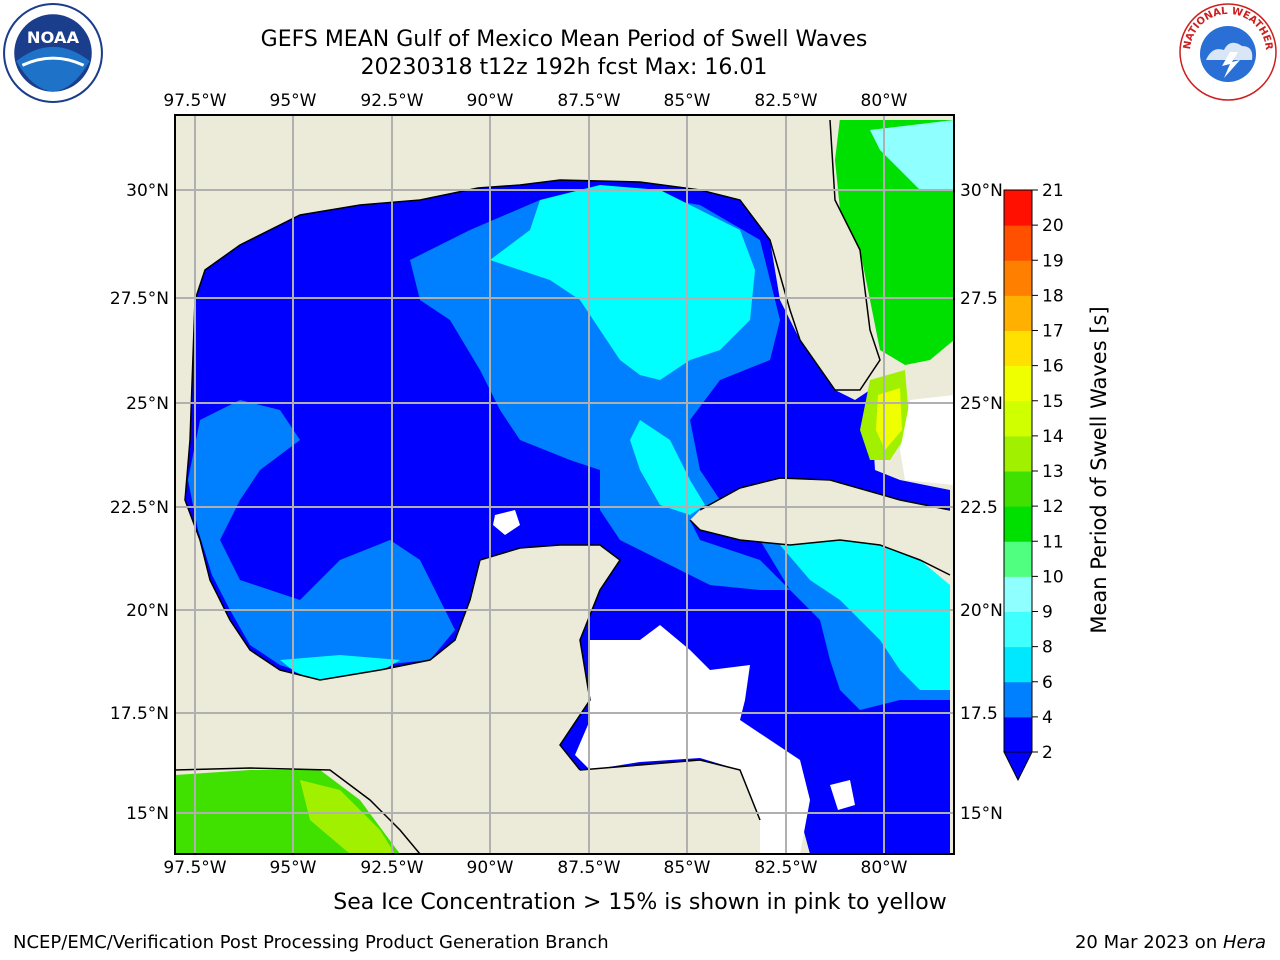 This screenshot has width=1280, height=960. What do you see at coordinates (147, 611) in the screenshot?
I see `lat-label-left: 20°N` at bounding box center [147, 611].